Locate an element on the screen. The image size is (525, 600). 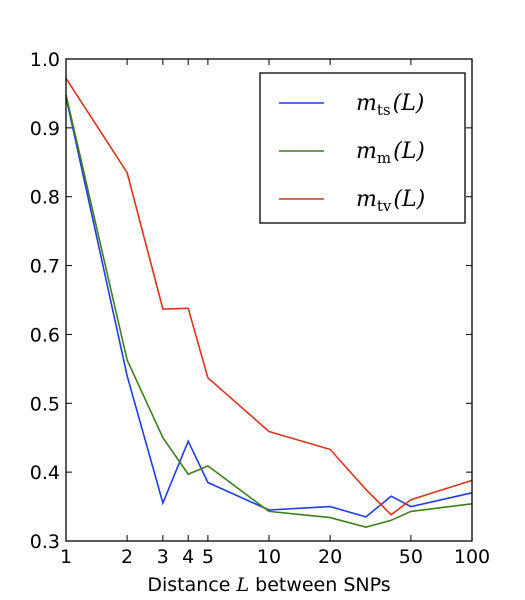
x-tick-label: 5 is located at coordinates (208, 557).